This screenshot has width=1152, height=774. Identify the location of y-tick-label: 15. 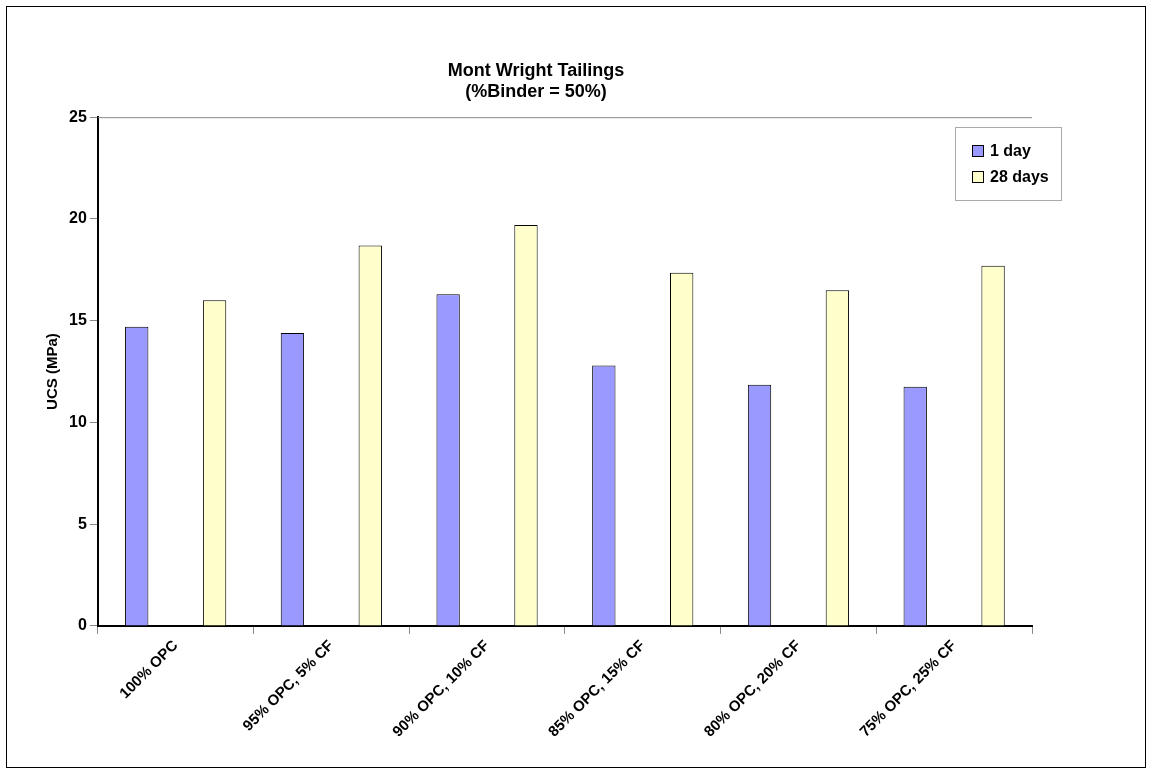
(78, 320).